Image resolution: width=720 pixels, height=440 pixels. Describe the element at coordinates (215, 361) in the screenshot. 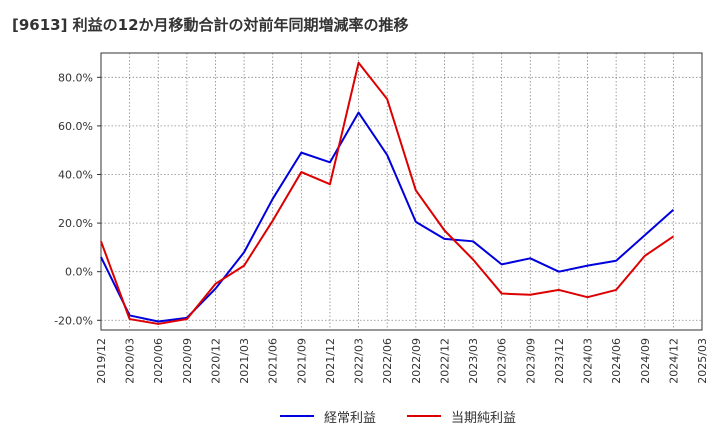

I see `x-tick-label: 2020/12` at that location.